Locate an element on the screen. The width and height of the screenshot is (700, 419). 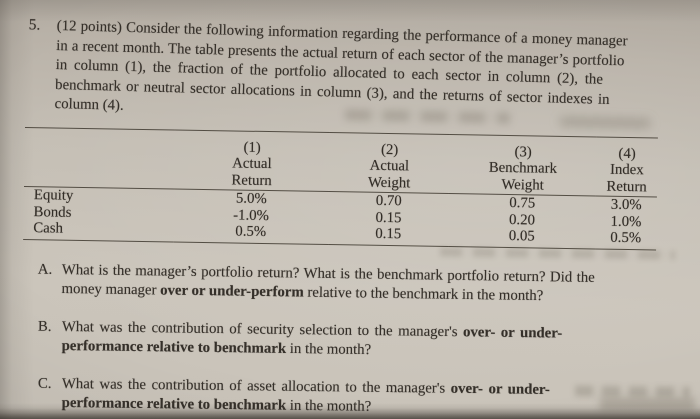
row-label: Equity is located at coordinates (53, 196).